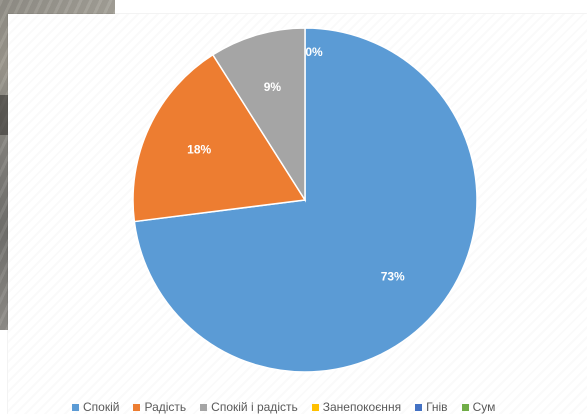 The image size is (587, 414). Describe the element at coordinates (314, 52) in the screenshot. I see `slice-data-label-3: 0%` at that location.